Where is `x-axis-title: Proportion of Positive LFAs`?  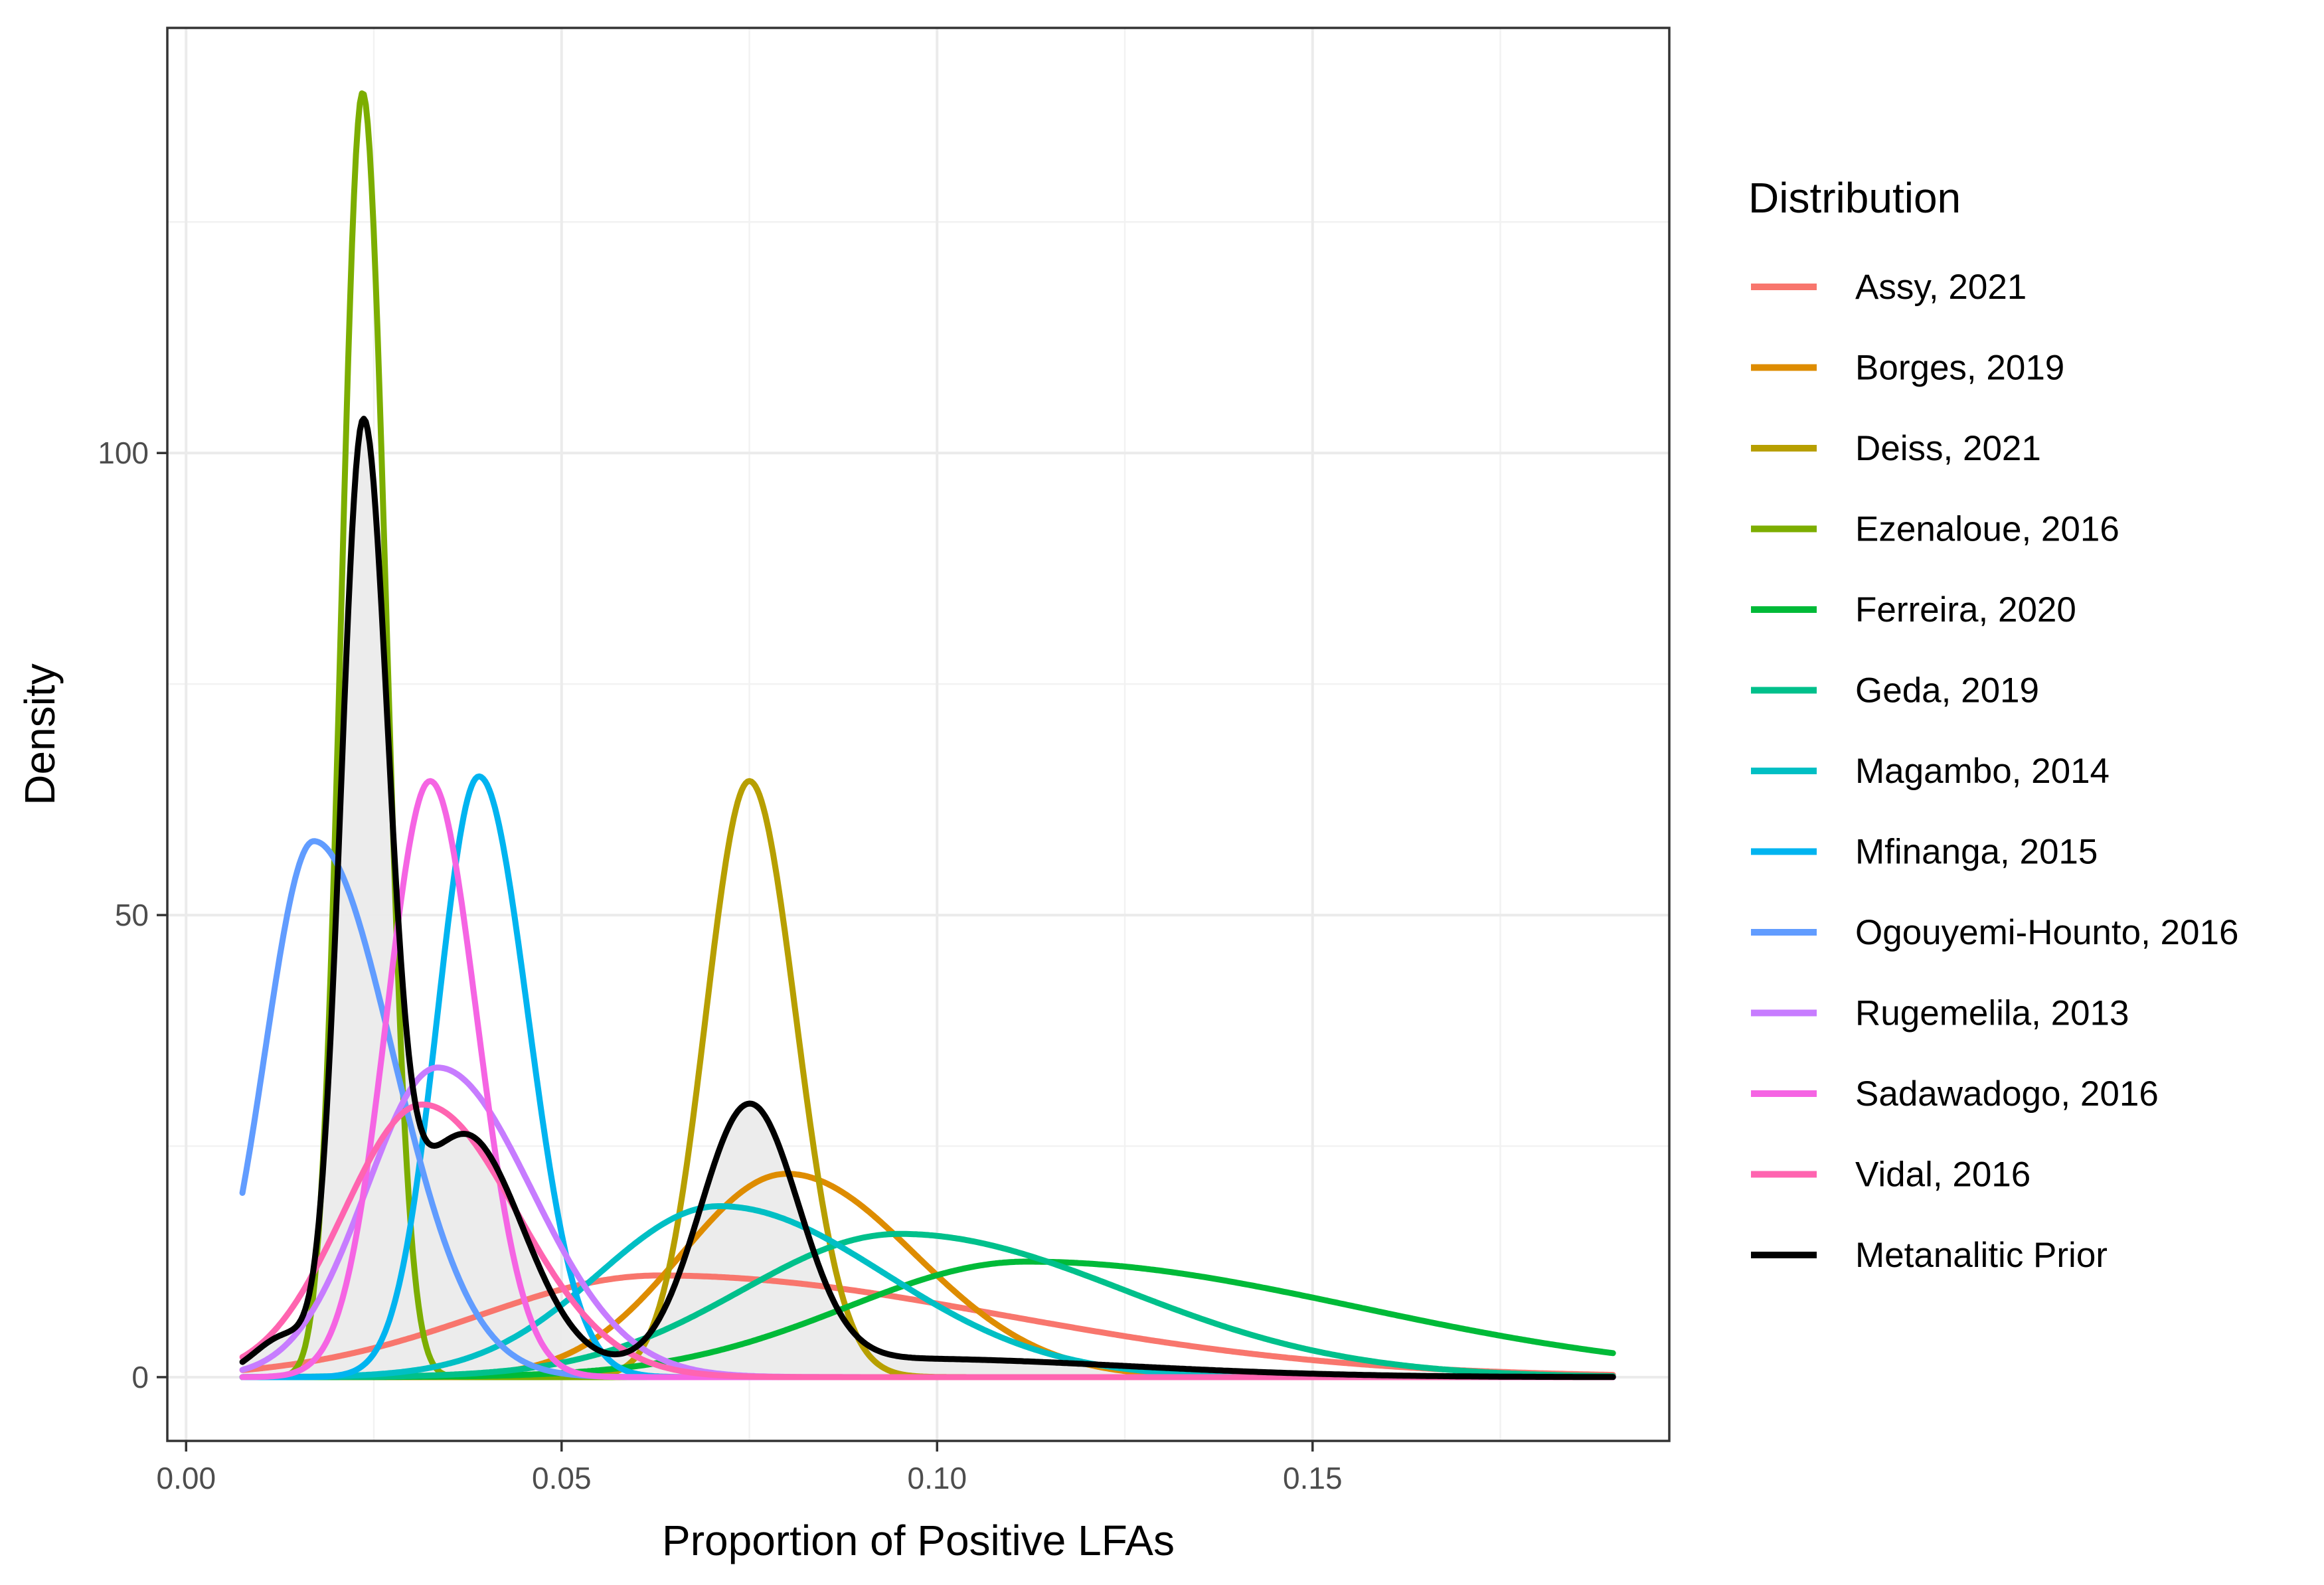
x-axis-title: Proportion of Positive LFAs is located at coordinates (919, 1540).